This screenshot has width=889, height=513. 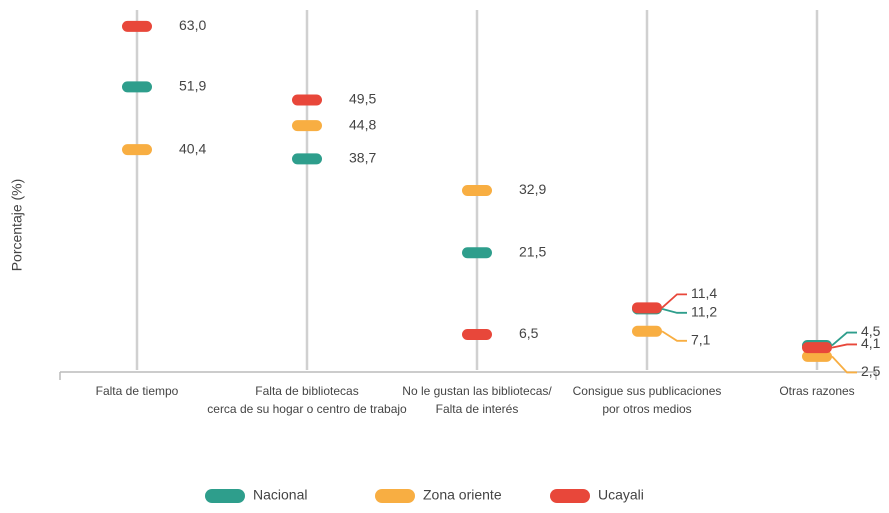 I want to click on x-tick-label: Falta de bibliotecas, so click(x=306, y=391).